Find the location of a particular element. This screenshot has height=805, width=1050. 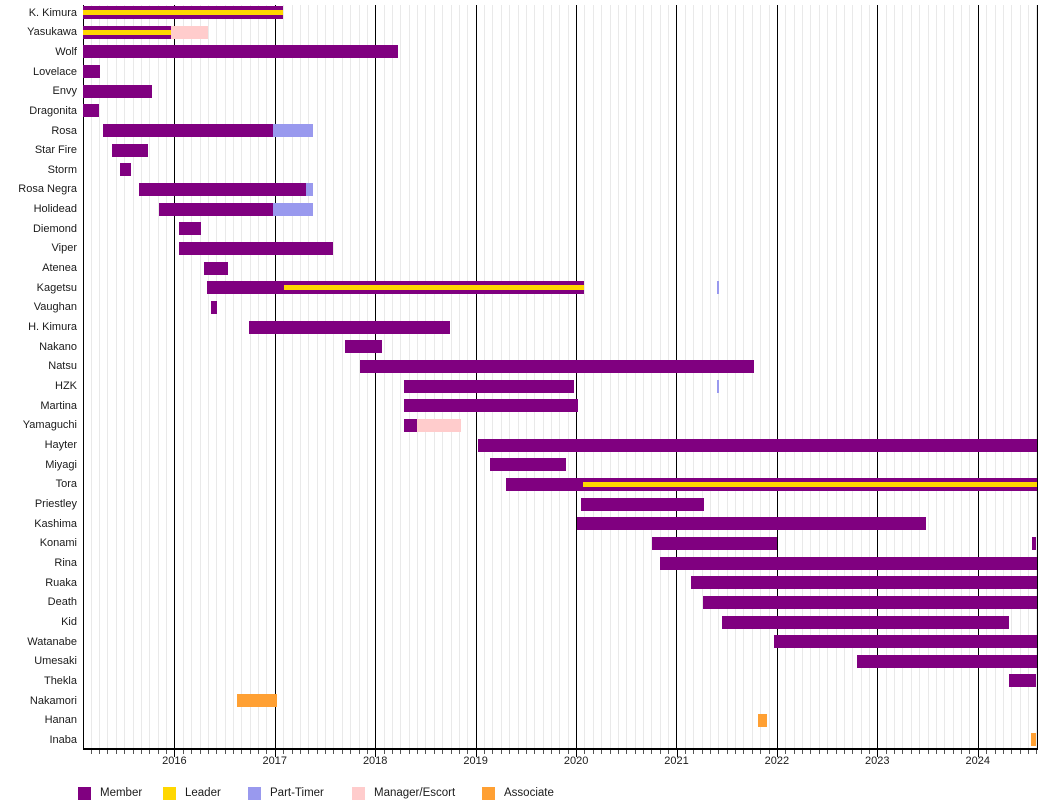

row-label: Kid is located at coordinates (69, 622).